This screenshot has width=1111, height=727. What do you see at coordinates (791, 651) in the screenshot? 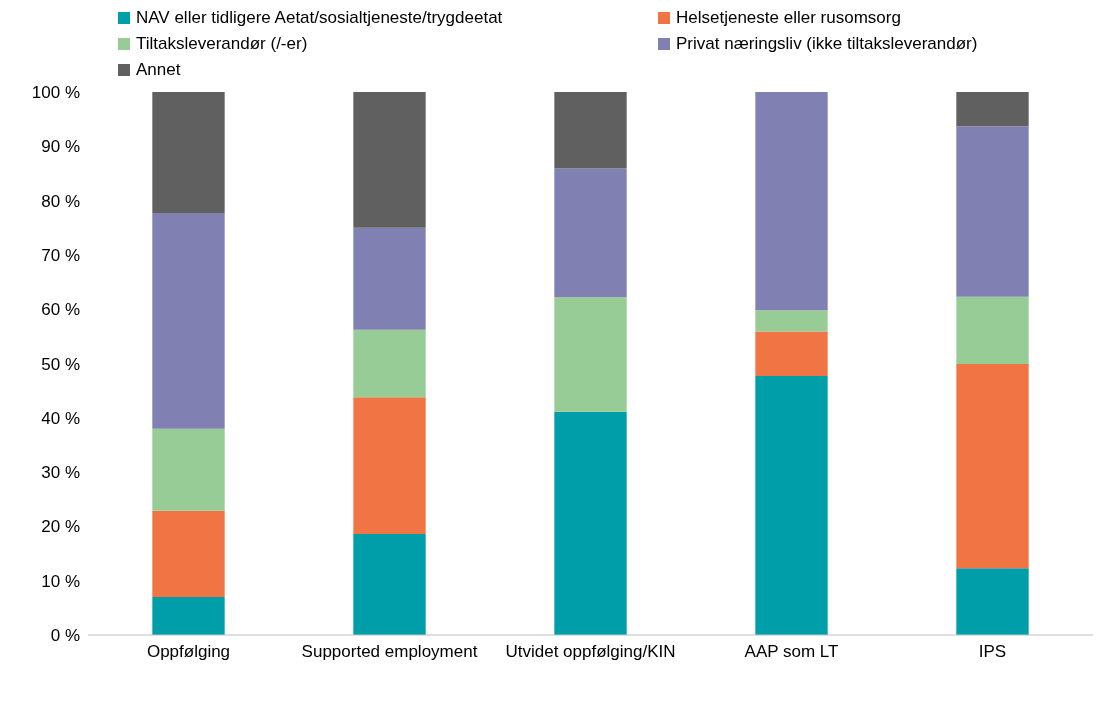
I see `x-tick-label: AAP som LT` at bounding box center [791, 651].